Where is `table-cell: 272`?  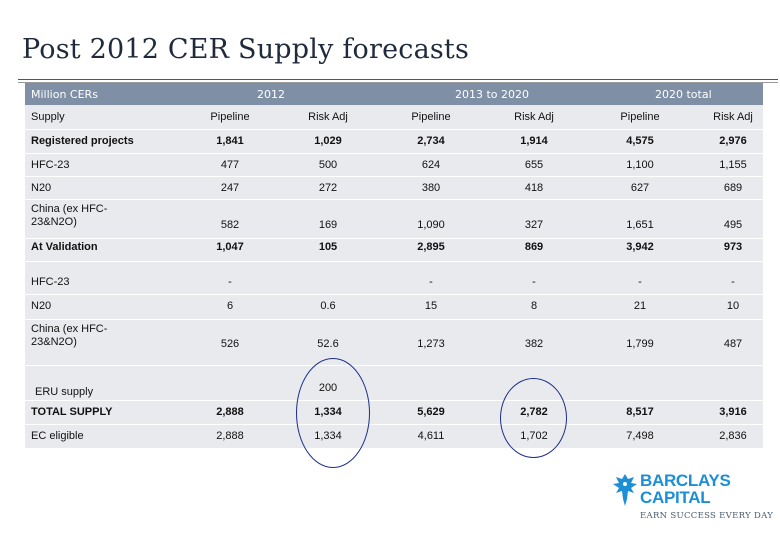 table-cell: 272 is located at coordinates (328, 188).